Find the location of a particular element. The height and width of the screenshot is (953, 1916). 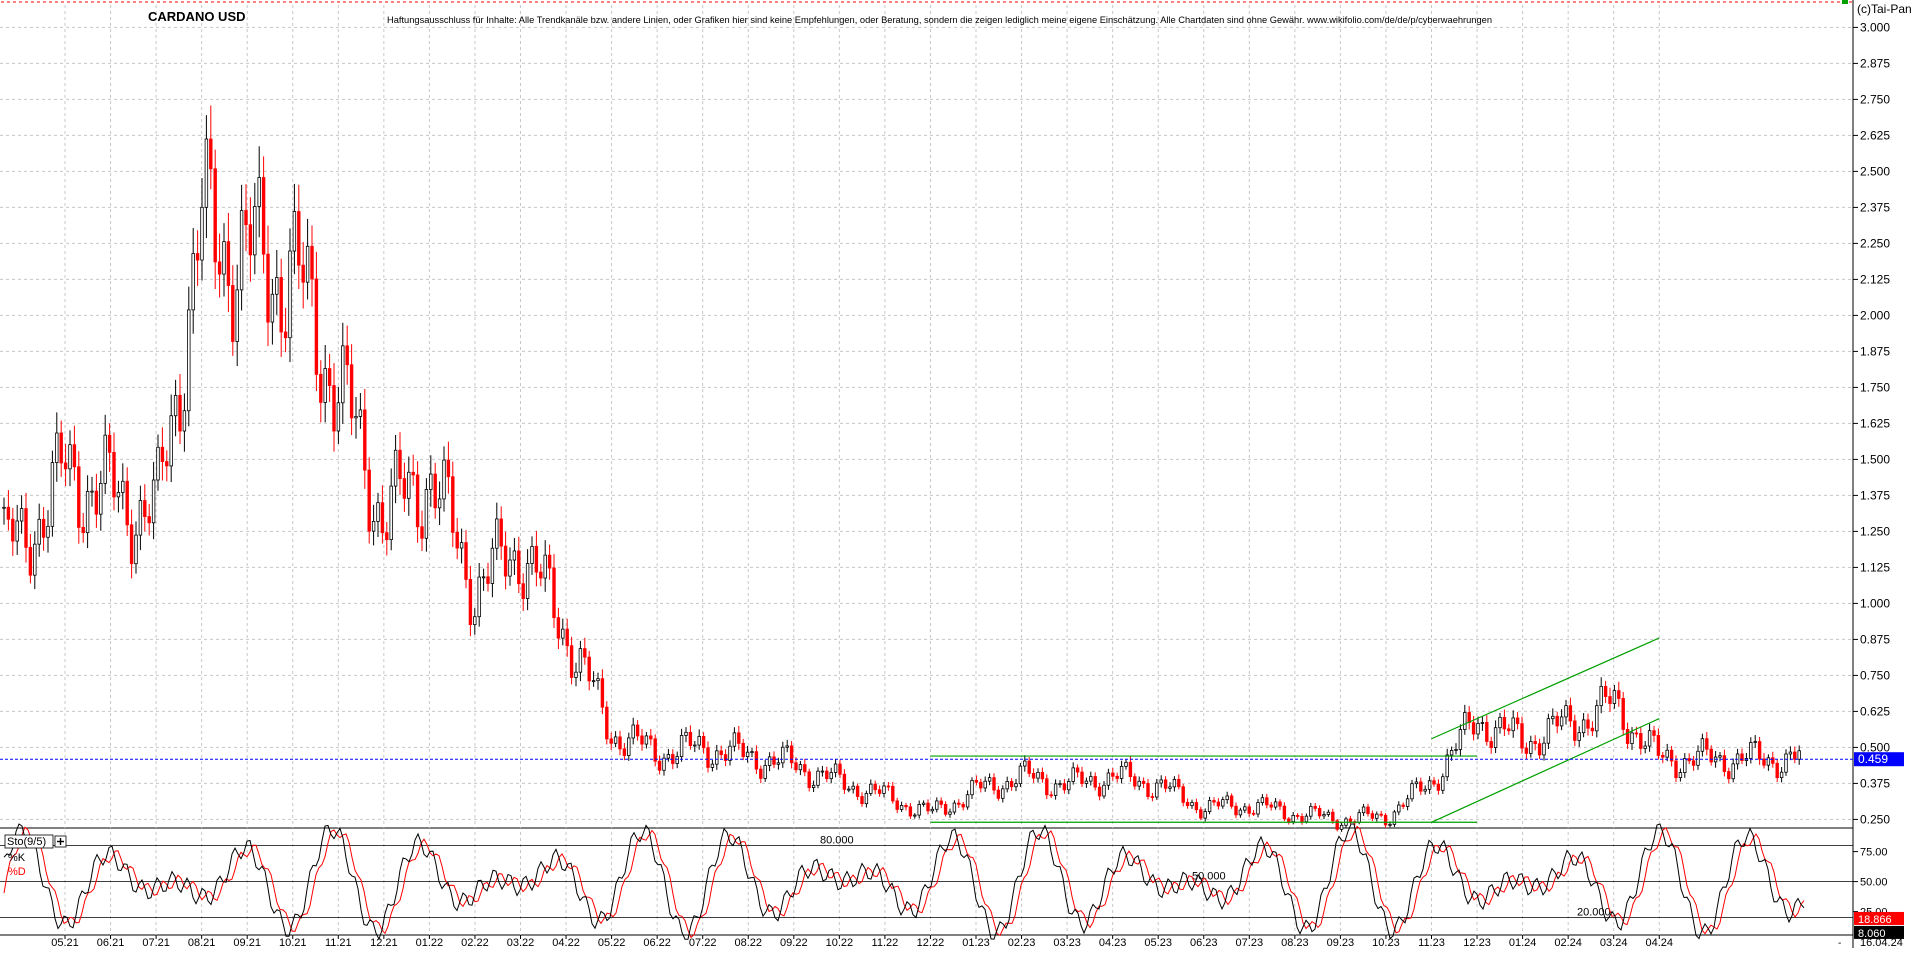

y-tick-label: 2.250 is located at coordinates (1875, 243).